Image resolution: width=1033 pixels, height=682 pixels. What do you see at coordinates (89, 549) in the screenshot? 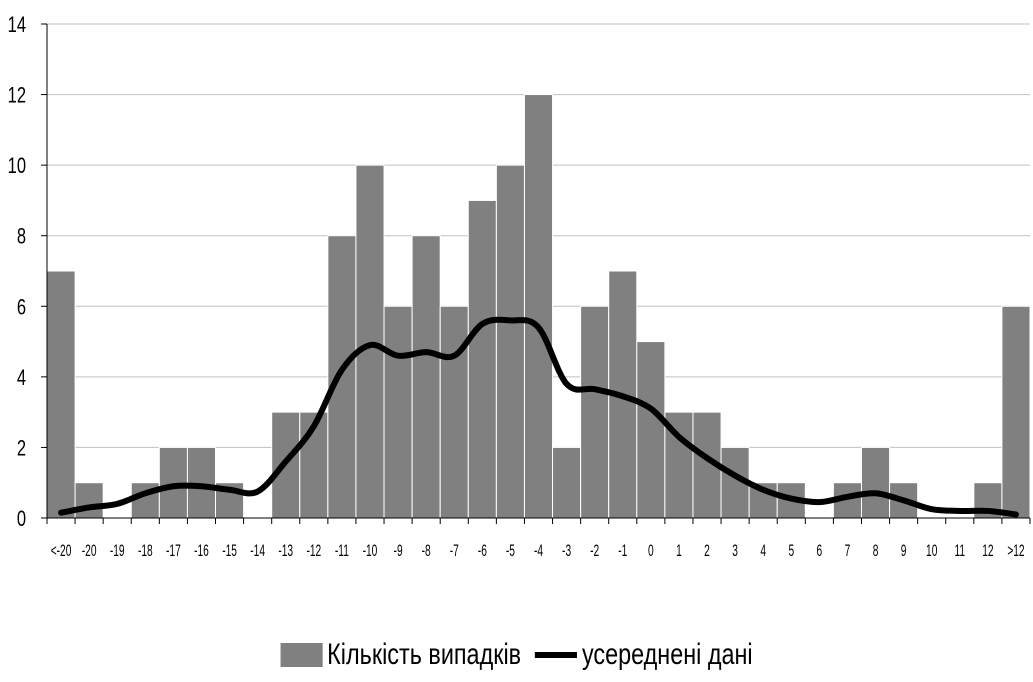
I see `x-tick-label: -20` at bounding box center [89, 549].